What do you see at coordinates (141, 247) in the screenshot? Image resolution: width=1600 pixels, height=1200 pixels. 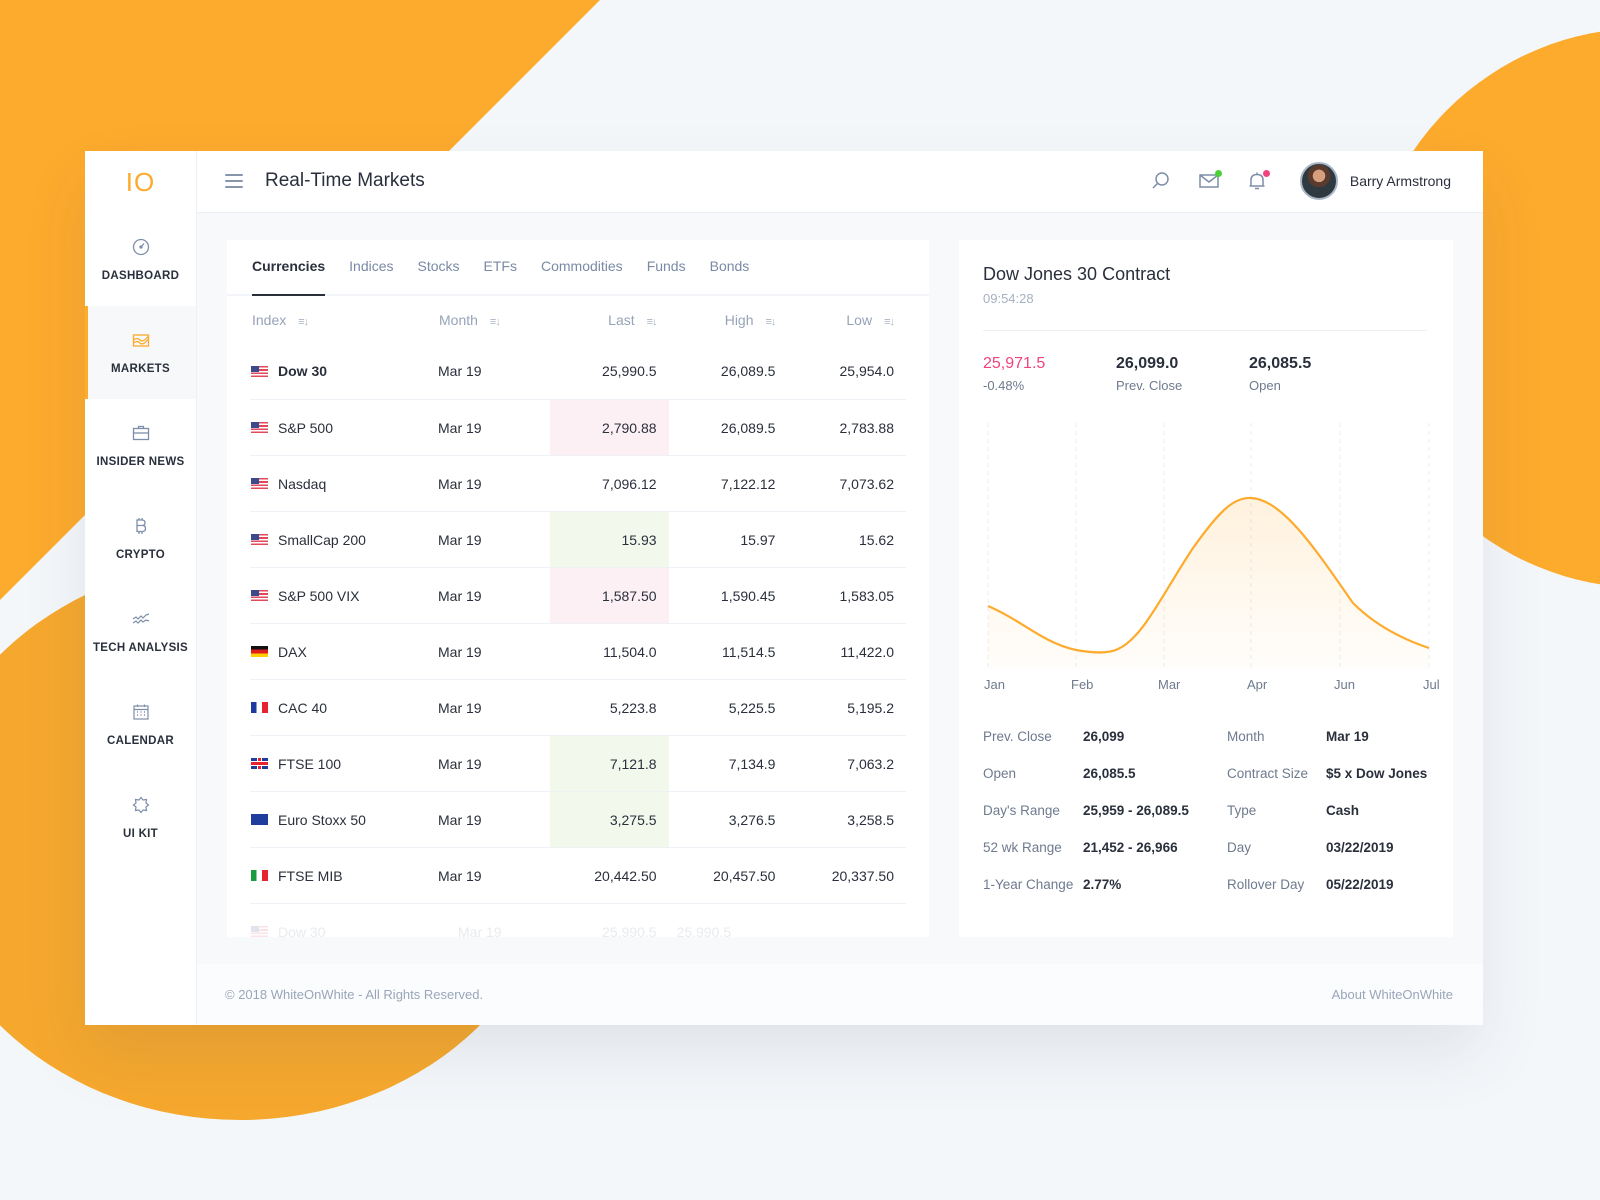 I see `speedometer-icon` at bounding box center [141, 247].